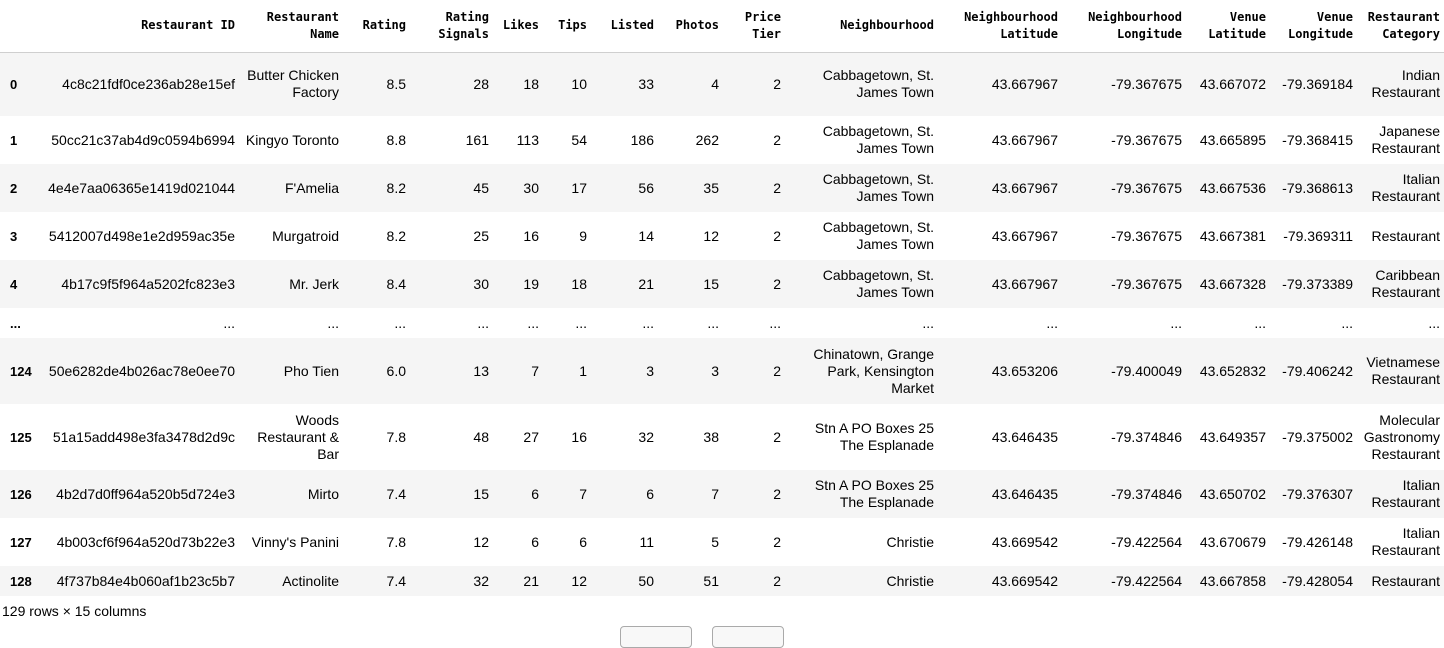 This screenshot has height=648, width=1444. I want to click on column-header: Restaurant ID, so click(139, 26).